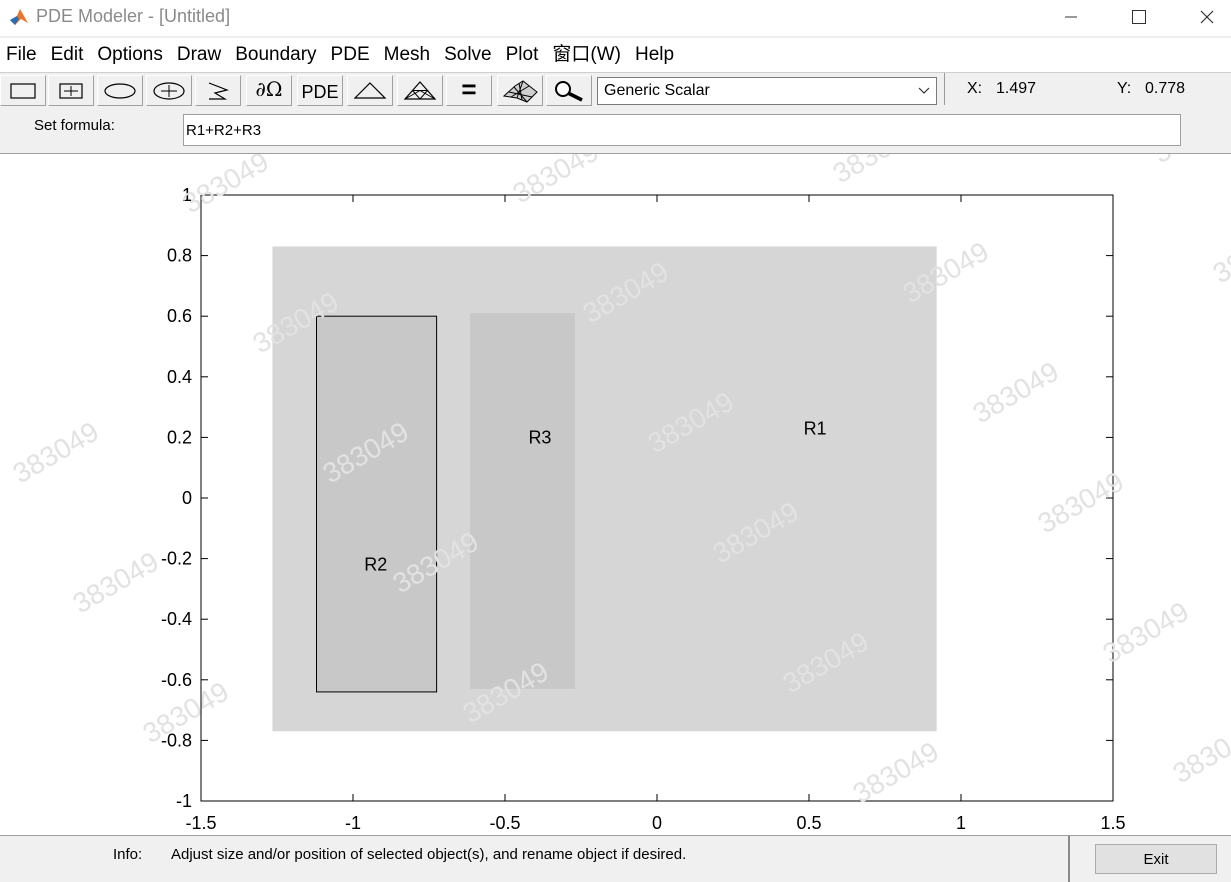 The image size is (1231, 882). I want to click on formula-label: Set formula:, so click(74, 125).